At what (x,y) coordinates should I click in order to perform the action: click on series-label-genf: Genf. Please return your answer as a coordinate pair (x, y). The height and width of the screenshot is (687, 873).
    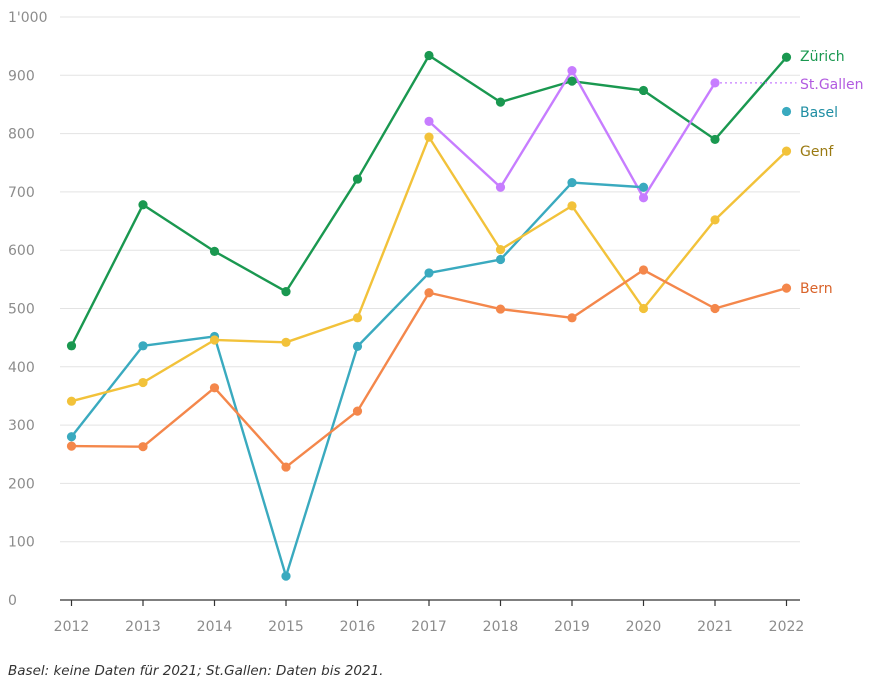
    Looking at the image, I should click on (817, 152).